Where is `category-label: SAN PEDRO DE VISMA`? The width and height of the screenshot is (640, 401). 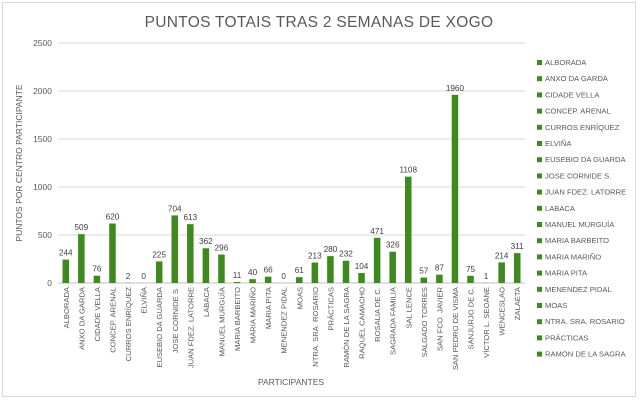
category-label: SAN PEDRO DE VISMA is located at coordinates (455, 328).